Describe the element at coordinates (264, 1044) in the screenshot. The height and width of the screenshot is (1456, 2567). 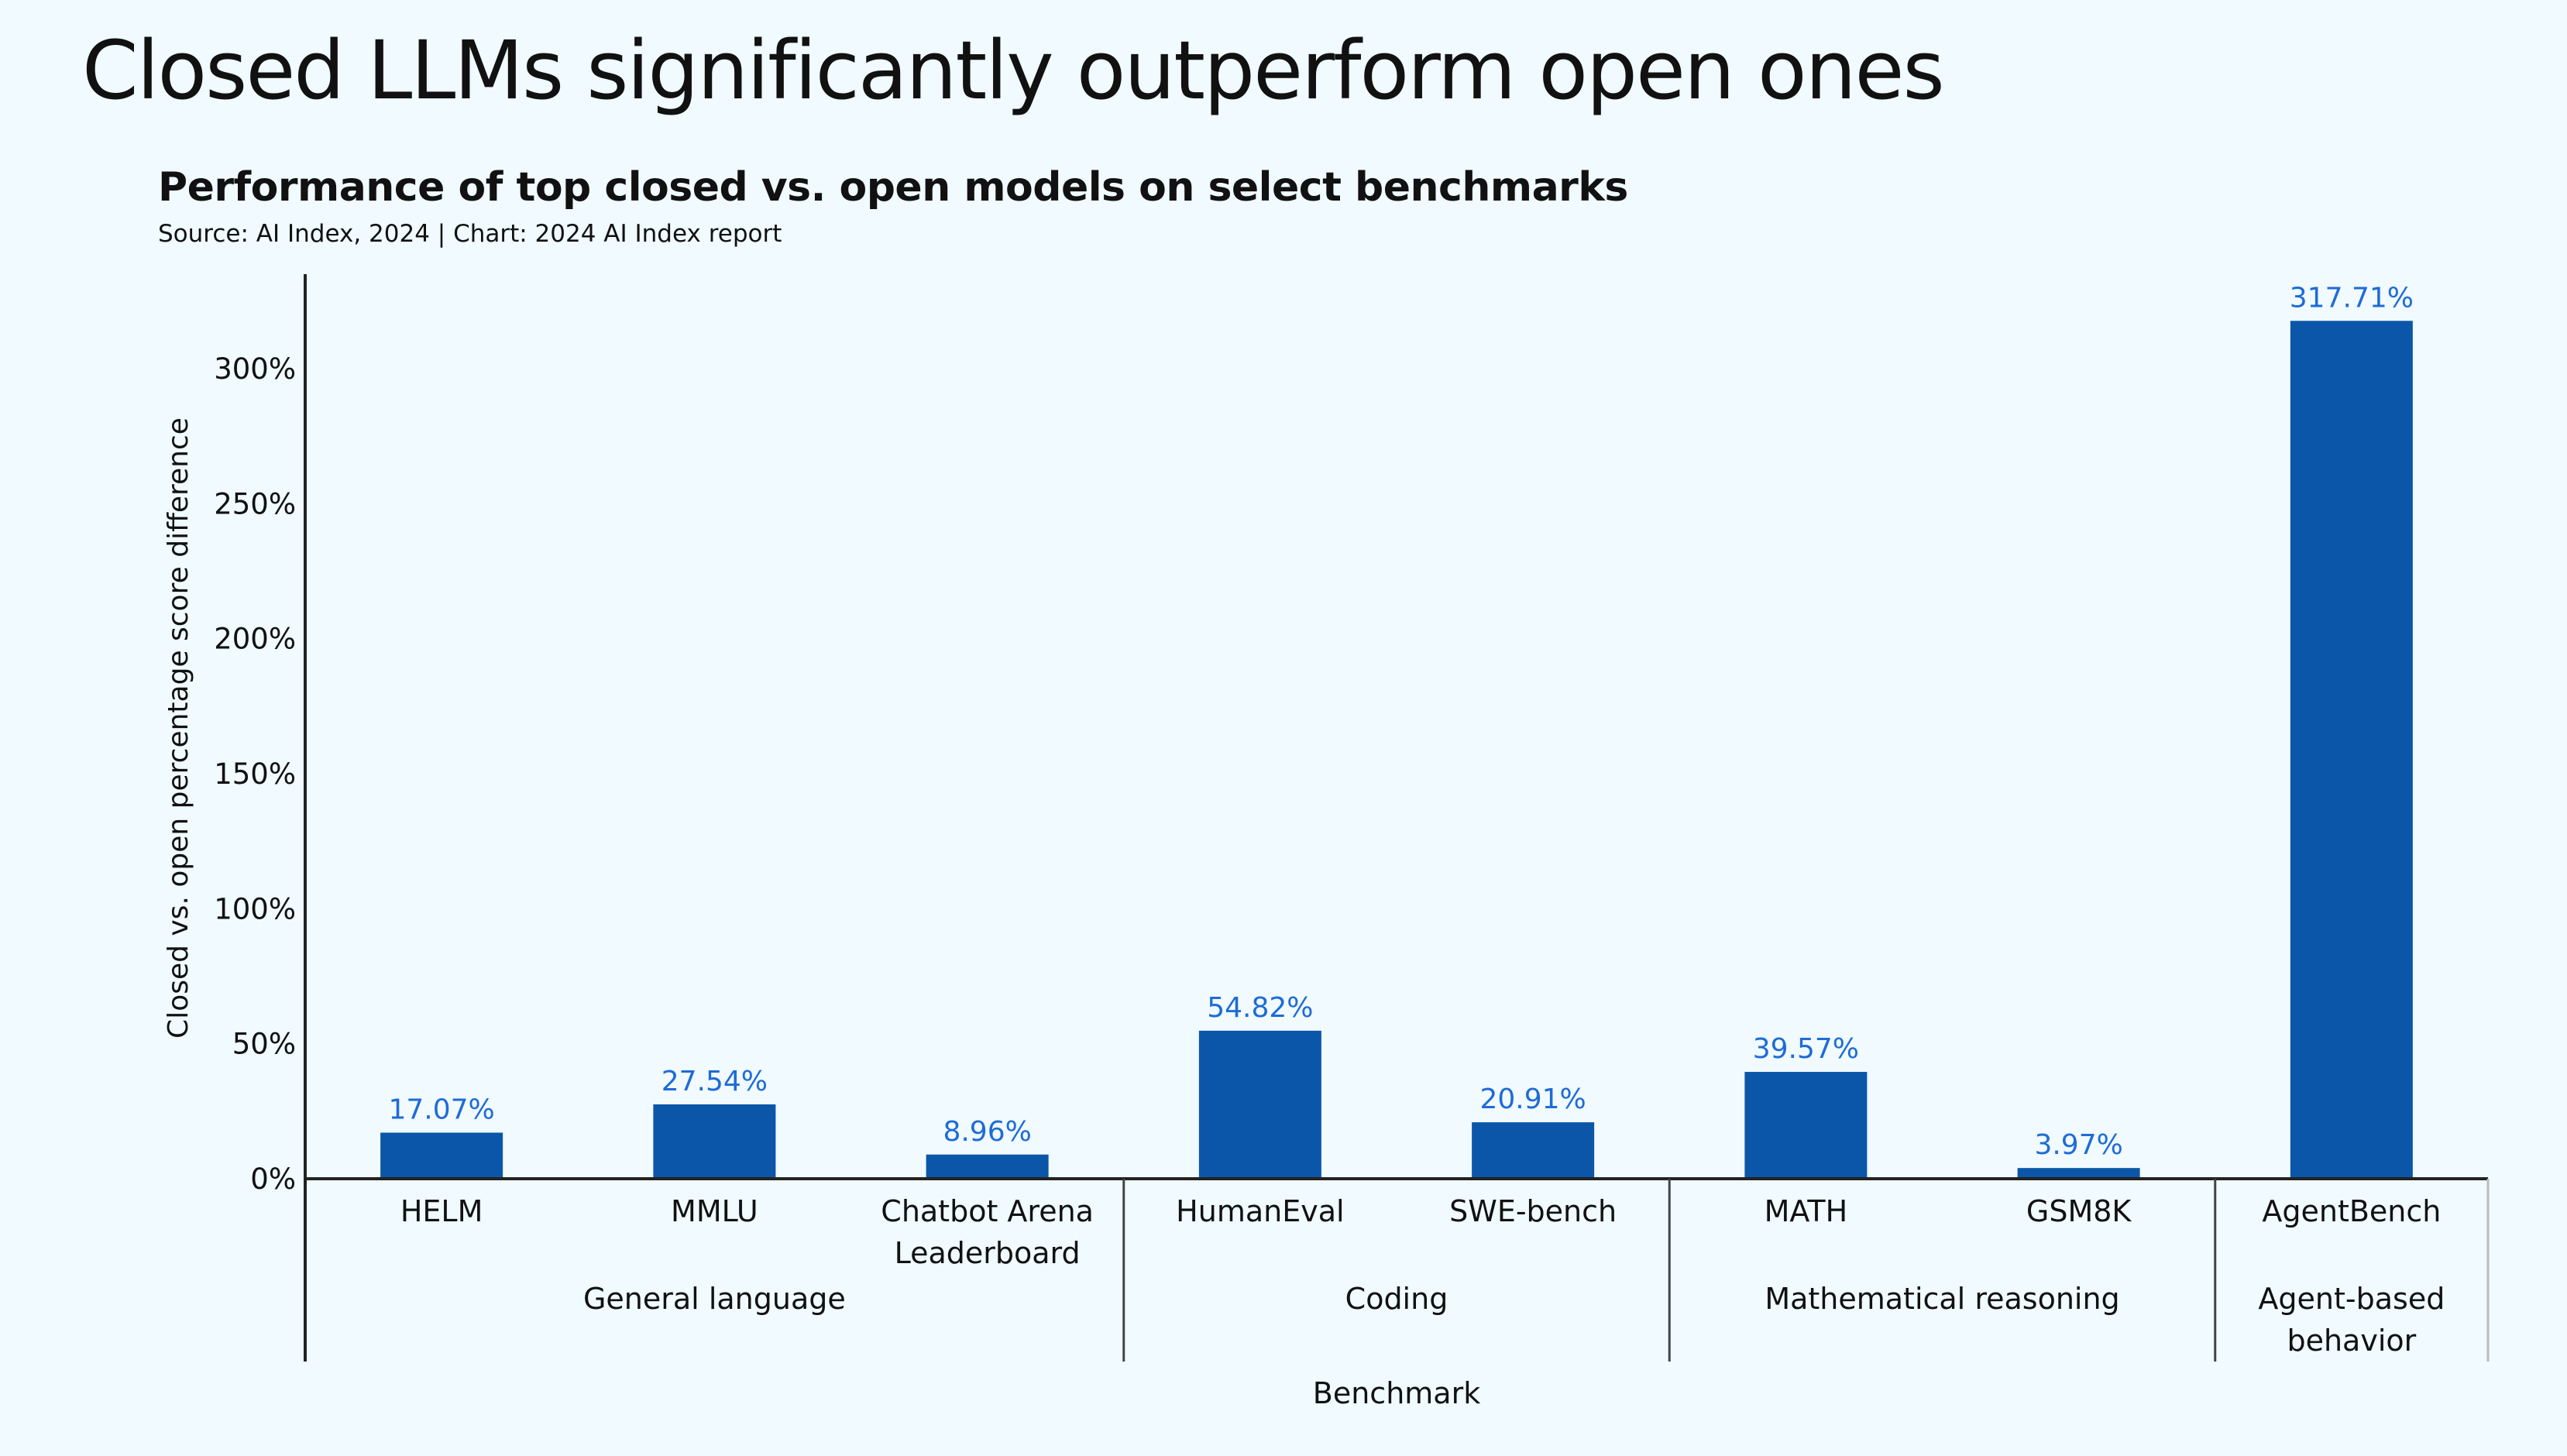
I see `y-tick-label: 50%` at that location.